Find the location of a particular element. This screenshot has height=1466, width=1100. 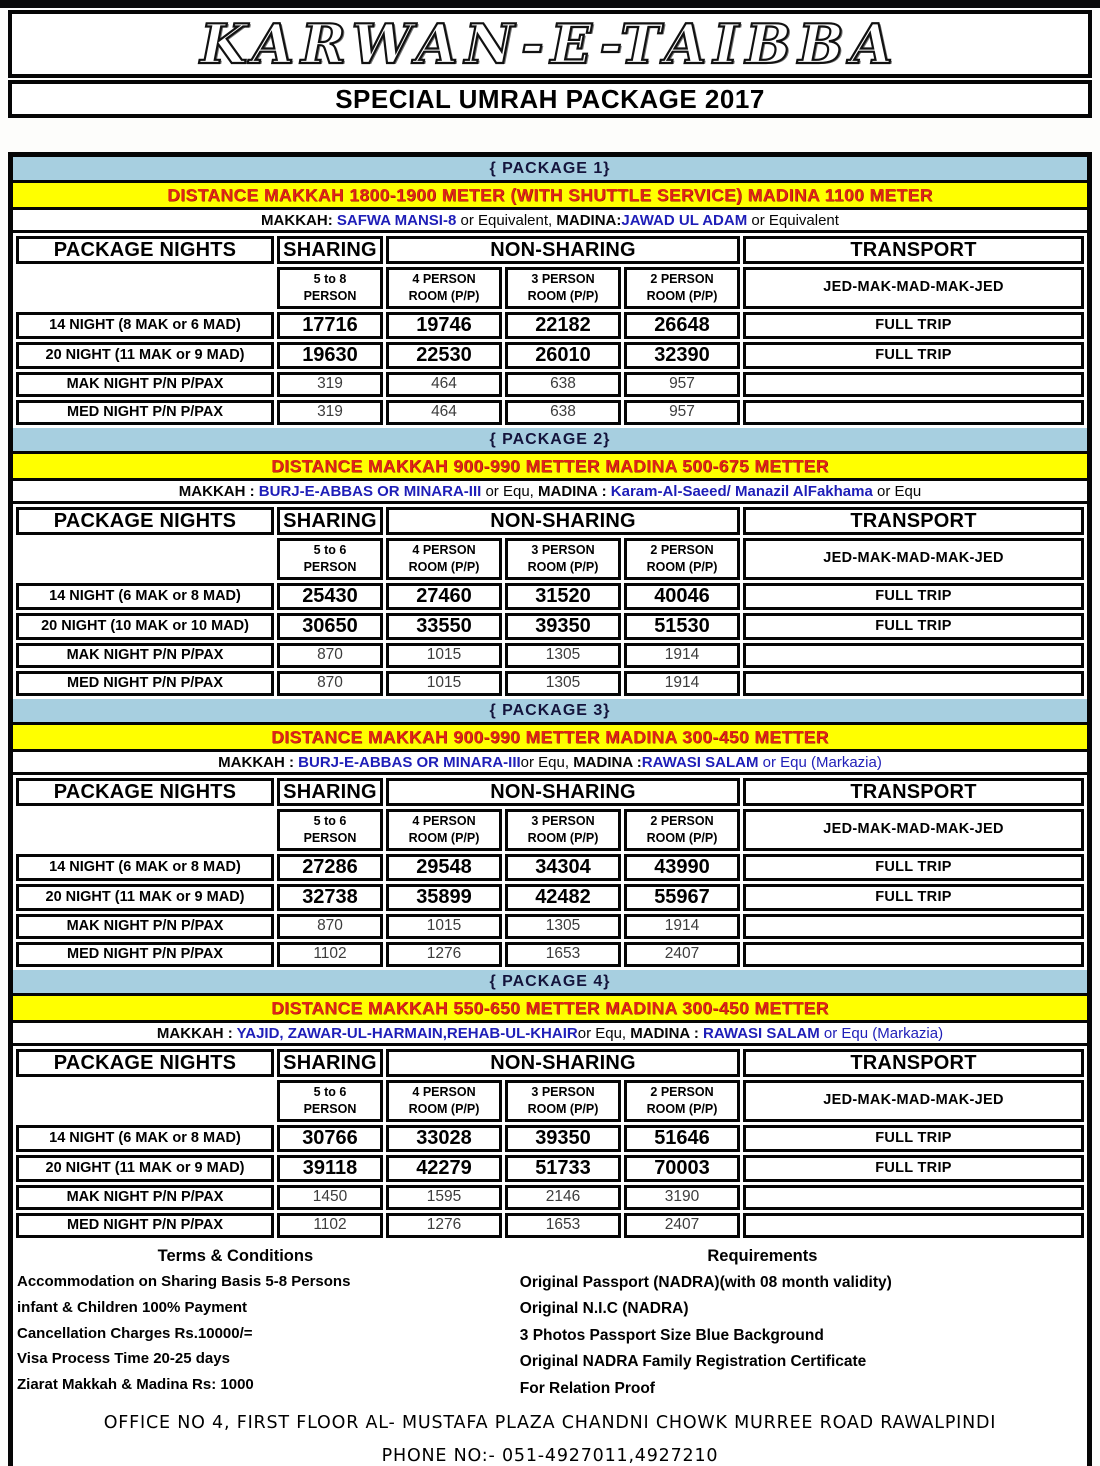

row-label: 20 NIGHT (11 MAK or 9 MAD) is located at coordinates (145, 897).